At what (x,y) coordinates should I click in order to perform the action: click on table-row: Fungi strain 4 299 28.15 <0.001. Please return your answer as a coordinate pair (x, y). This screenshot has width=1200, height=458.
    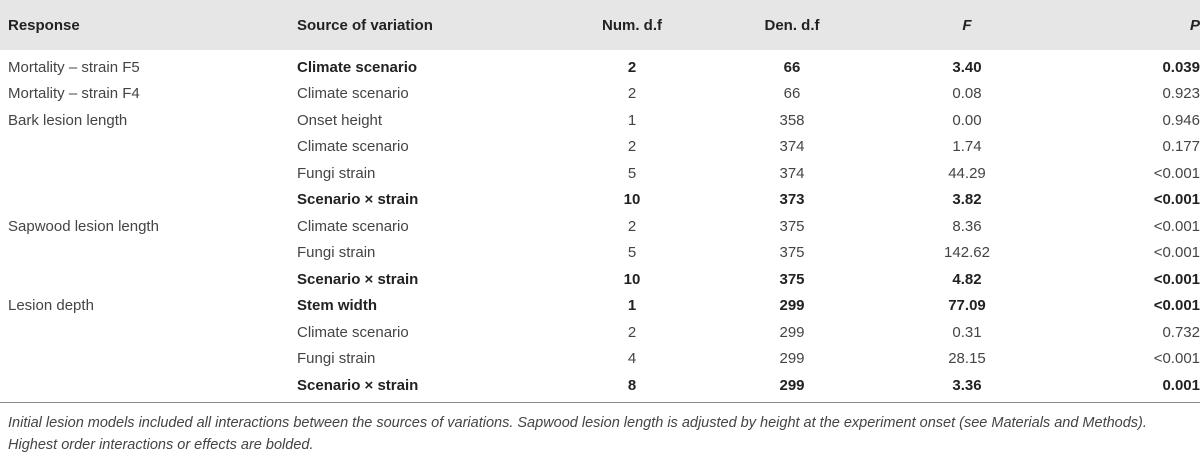
    Looking at the image, I should click on (600, 359).